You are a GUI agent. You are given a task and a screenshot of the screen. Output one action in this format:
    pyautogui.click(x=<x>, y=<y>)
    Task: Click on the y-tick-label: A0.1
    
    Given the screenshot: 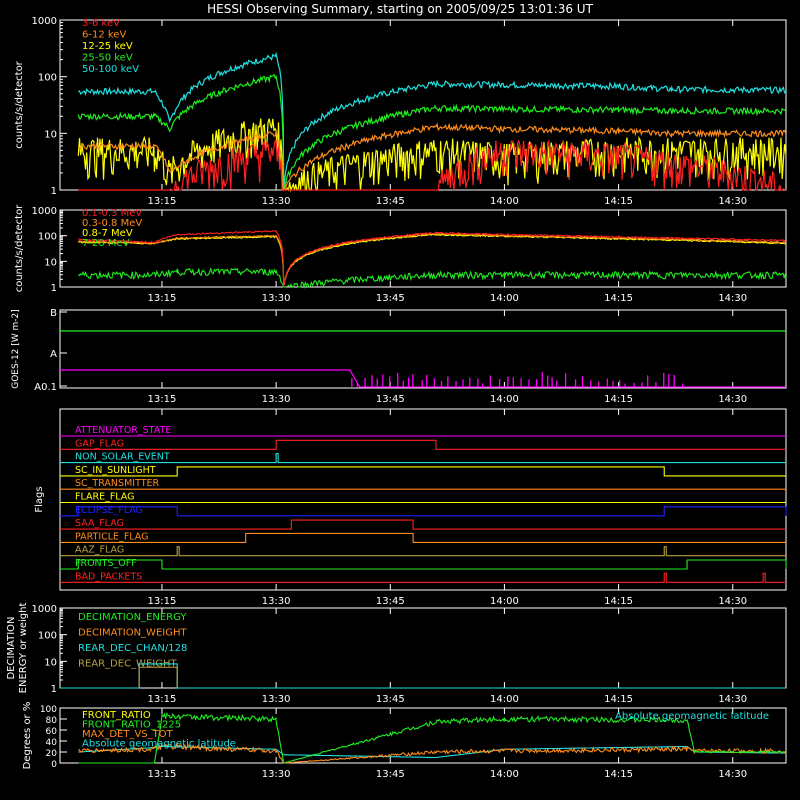 What is the action you would take?
    pyautogui.click(x=45, y=387)
    